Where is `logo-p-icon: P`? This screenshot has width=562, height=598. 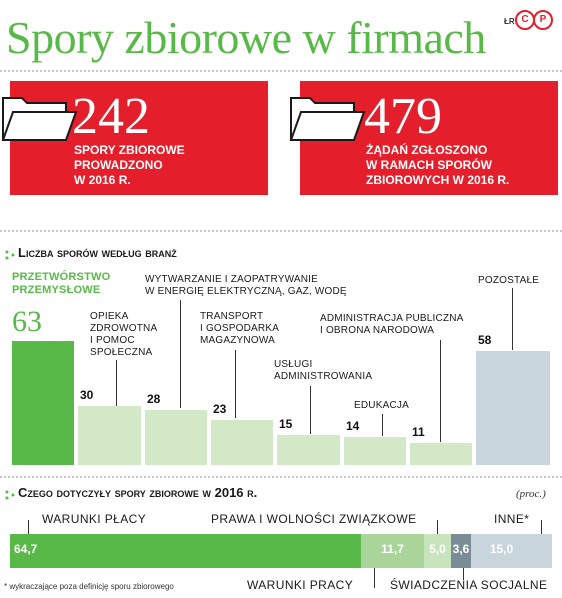
logo-p-icon: P is located at coordinates (543, 20).